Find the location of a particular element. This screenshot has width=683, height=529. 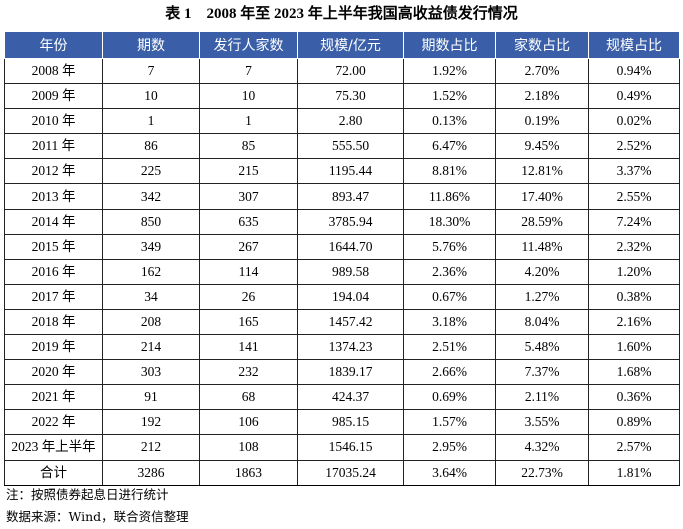

table-row: 2023 年上半年 212 108 1546.15 2.95% 4.32% 2.57% is located at coordinates (342, 447).